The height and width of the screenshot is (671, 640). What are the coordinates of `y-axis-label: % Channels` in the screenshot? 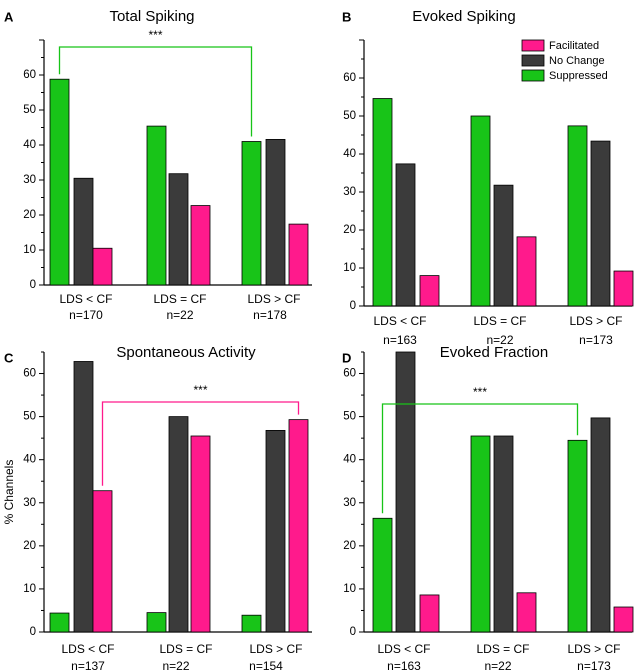 It's located at (9, 492).